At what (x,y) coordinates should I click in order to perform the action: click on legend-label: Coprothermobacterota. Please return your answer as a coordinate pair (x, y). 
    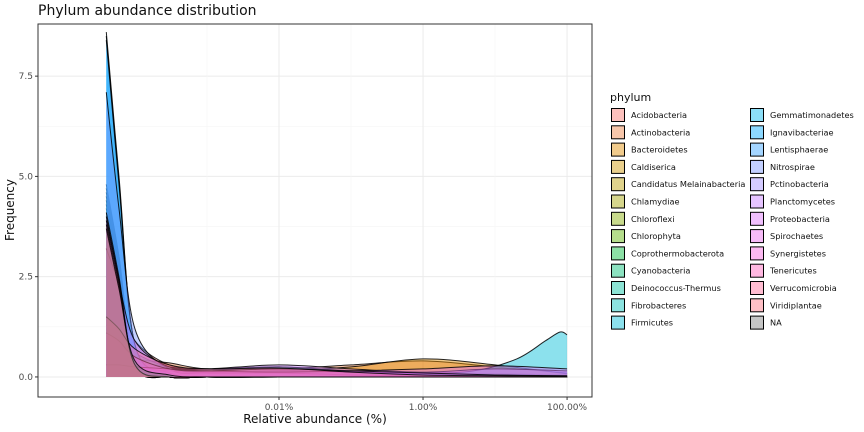
    Looking at the image, I should click on (677, 253).